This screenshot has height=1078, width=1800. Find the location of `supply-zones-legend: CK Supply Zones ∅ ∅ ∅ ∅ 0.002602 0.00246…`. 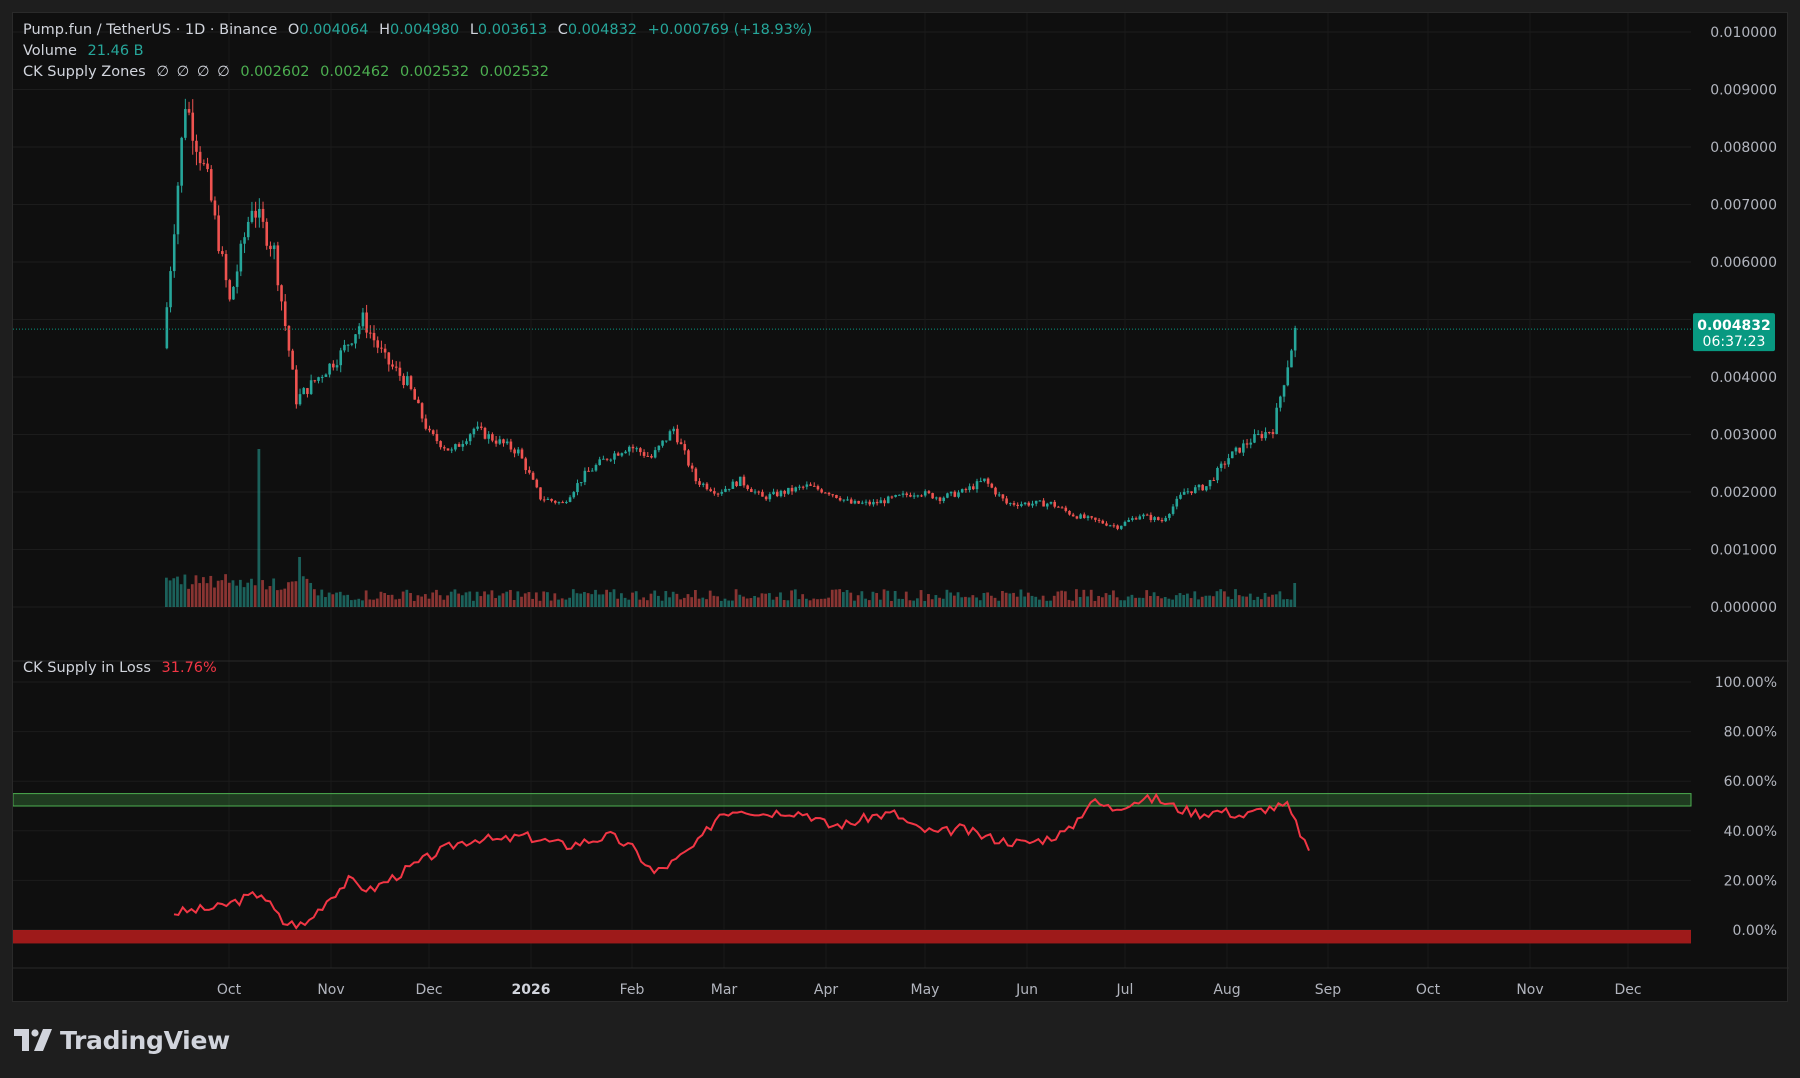

supply-zones-legend: CK Supply Zones ∅ ∅ ∅ ∅ 0.002602 0.00246… is located at coordinates (289, 72).